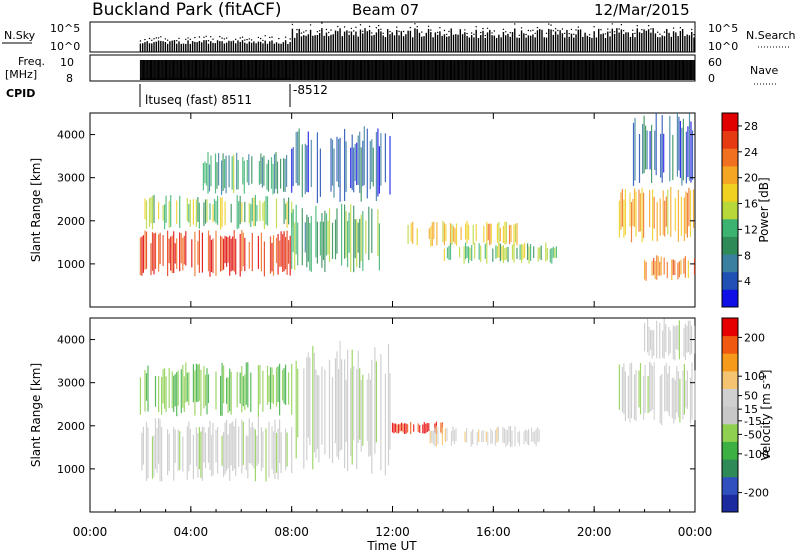  I want to click on y-tick-label: 3000, so click(71, 178).